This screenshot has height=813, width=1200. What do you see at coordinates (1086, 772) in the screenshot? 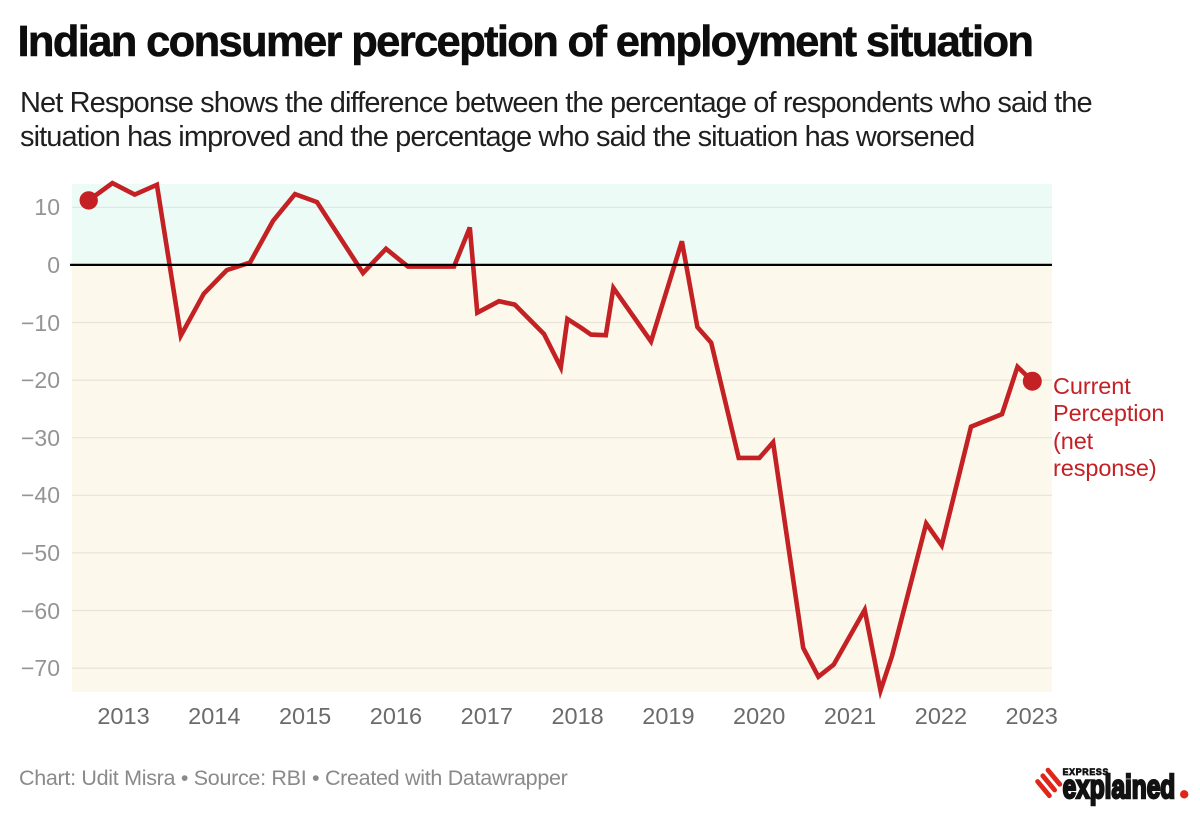
I see `svg-text: EXPRESS` at bounding box center [1086, 772].